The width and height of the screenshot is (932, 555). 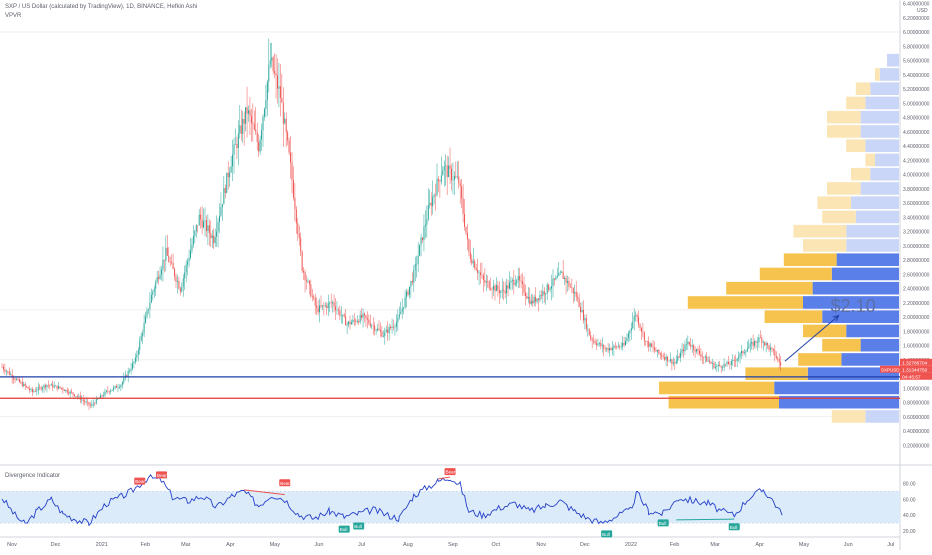 I want to click on y-tick-label: 0.80000000, so click(x=916, y=404).